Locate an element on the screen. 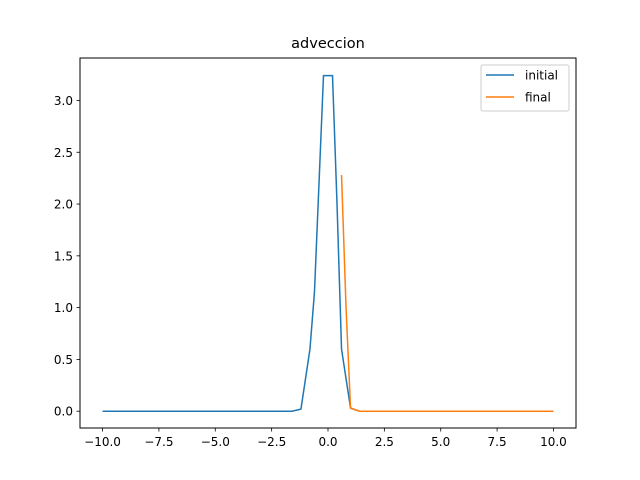  x-axis: −10.0 −7.5 −5.0 −2.5 0.0 2.5 5.0 7.5 10.0 is located at coordinates (325, 438).